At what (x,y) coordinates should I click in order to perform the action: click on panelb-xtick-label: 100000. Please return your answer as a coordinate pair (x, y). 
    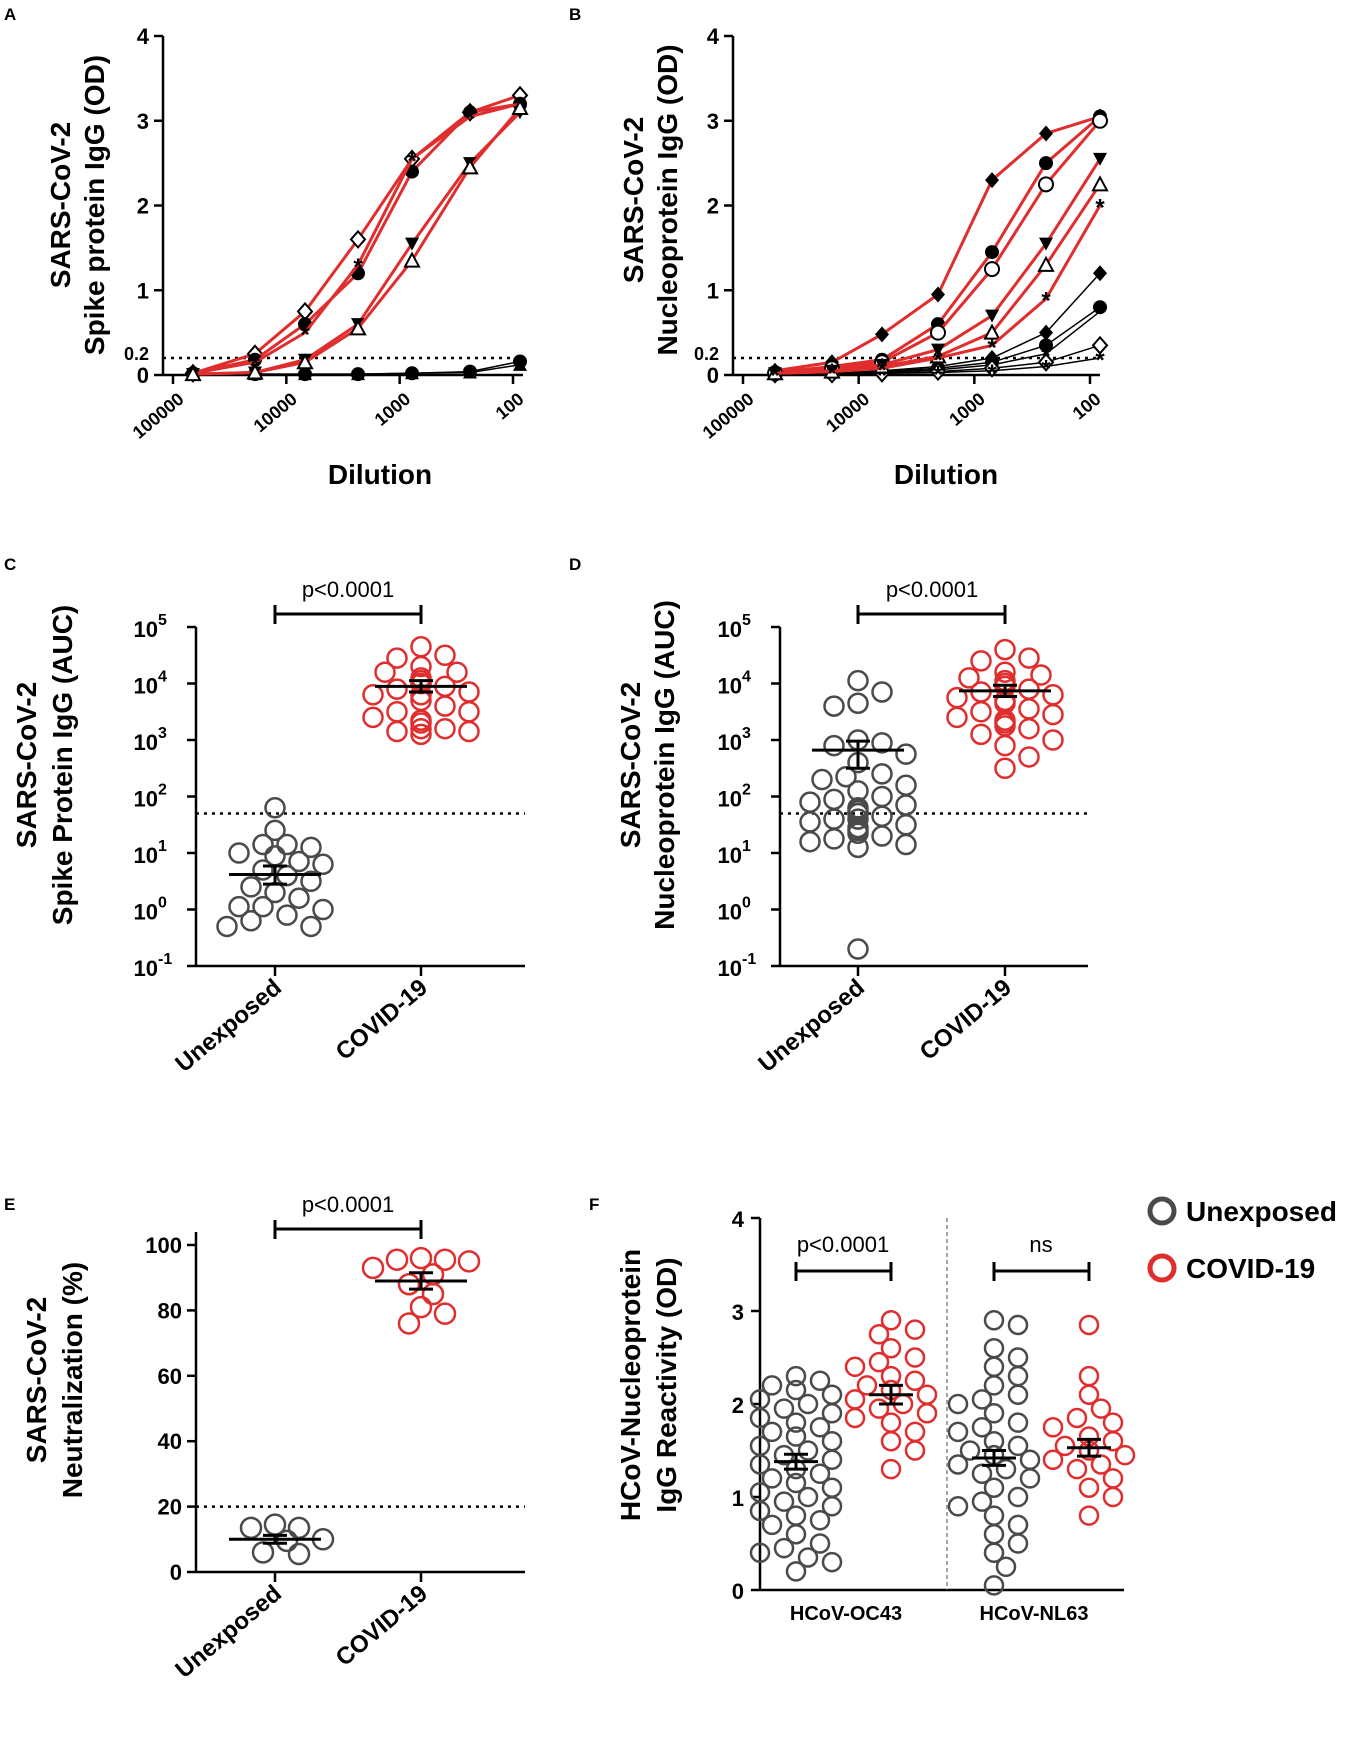
    Looking at the image, I should click on (728, 416).